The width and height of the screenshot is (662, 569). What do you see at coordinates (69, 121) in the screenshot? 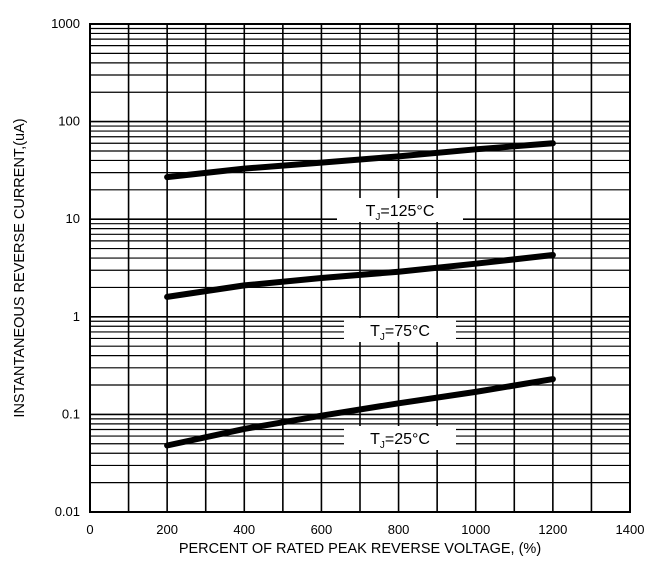
I see `y-tick-label: 100` at bounding box center [69, 121].